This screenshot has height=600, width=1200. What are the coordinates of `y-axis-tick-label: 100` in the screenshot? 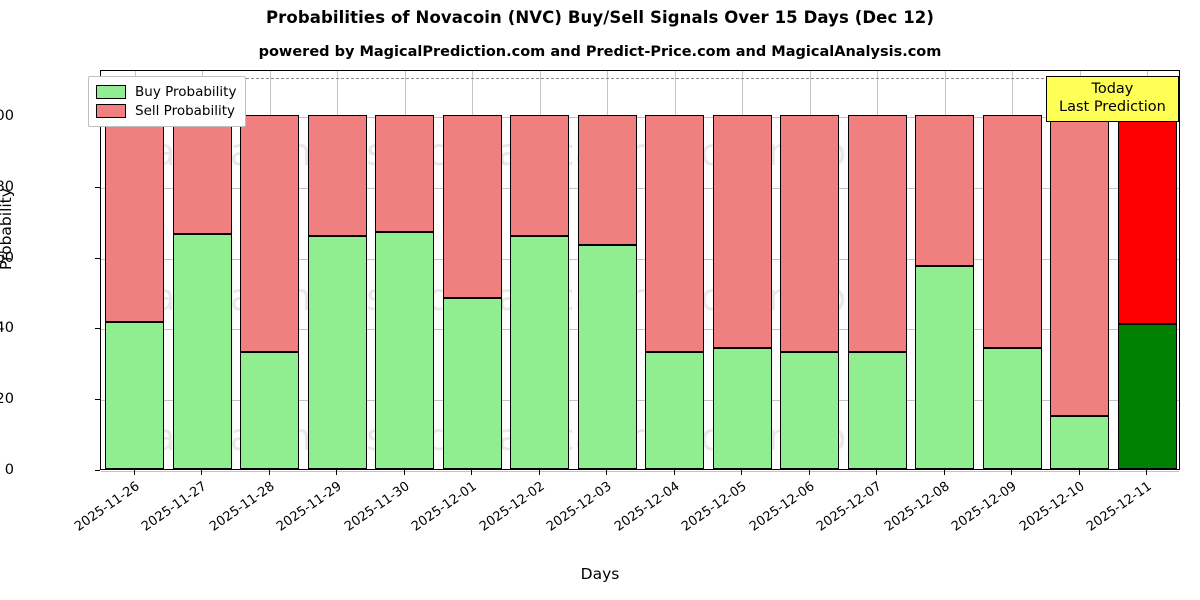 It's located at (7, 116).